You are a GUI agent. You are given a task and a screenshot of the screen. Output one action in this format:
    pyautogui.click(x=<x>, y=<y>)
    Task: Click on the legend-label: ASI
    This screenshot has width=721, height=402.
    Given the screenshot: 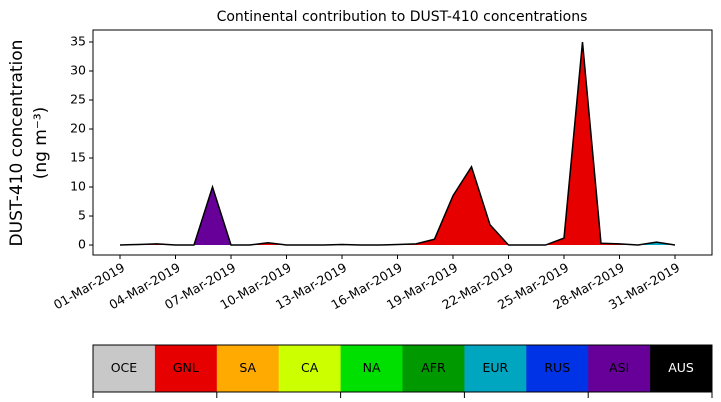 What is the action you would take?
    pyautogui.click(x=619, y=367)
    